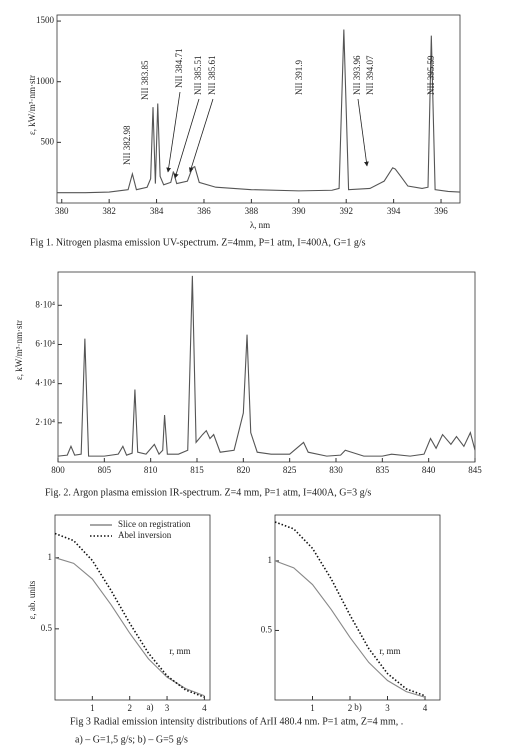 Image resolution: width=523 pixels, height=756 pixels. What do you see at coordinates (336, 470) in the screenshot?
I see `x-tick-label: 830` at bounding box center [336, 470].